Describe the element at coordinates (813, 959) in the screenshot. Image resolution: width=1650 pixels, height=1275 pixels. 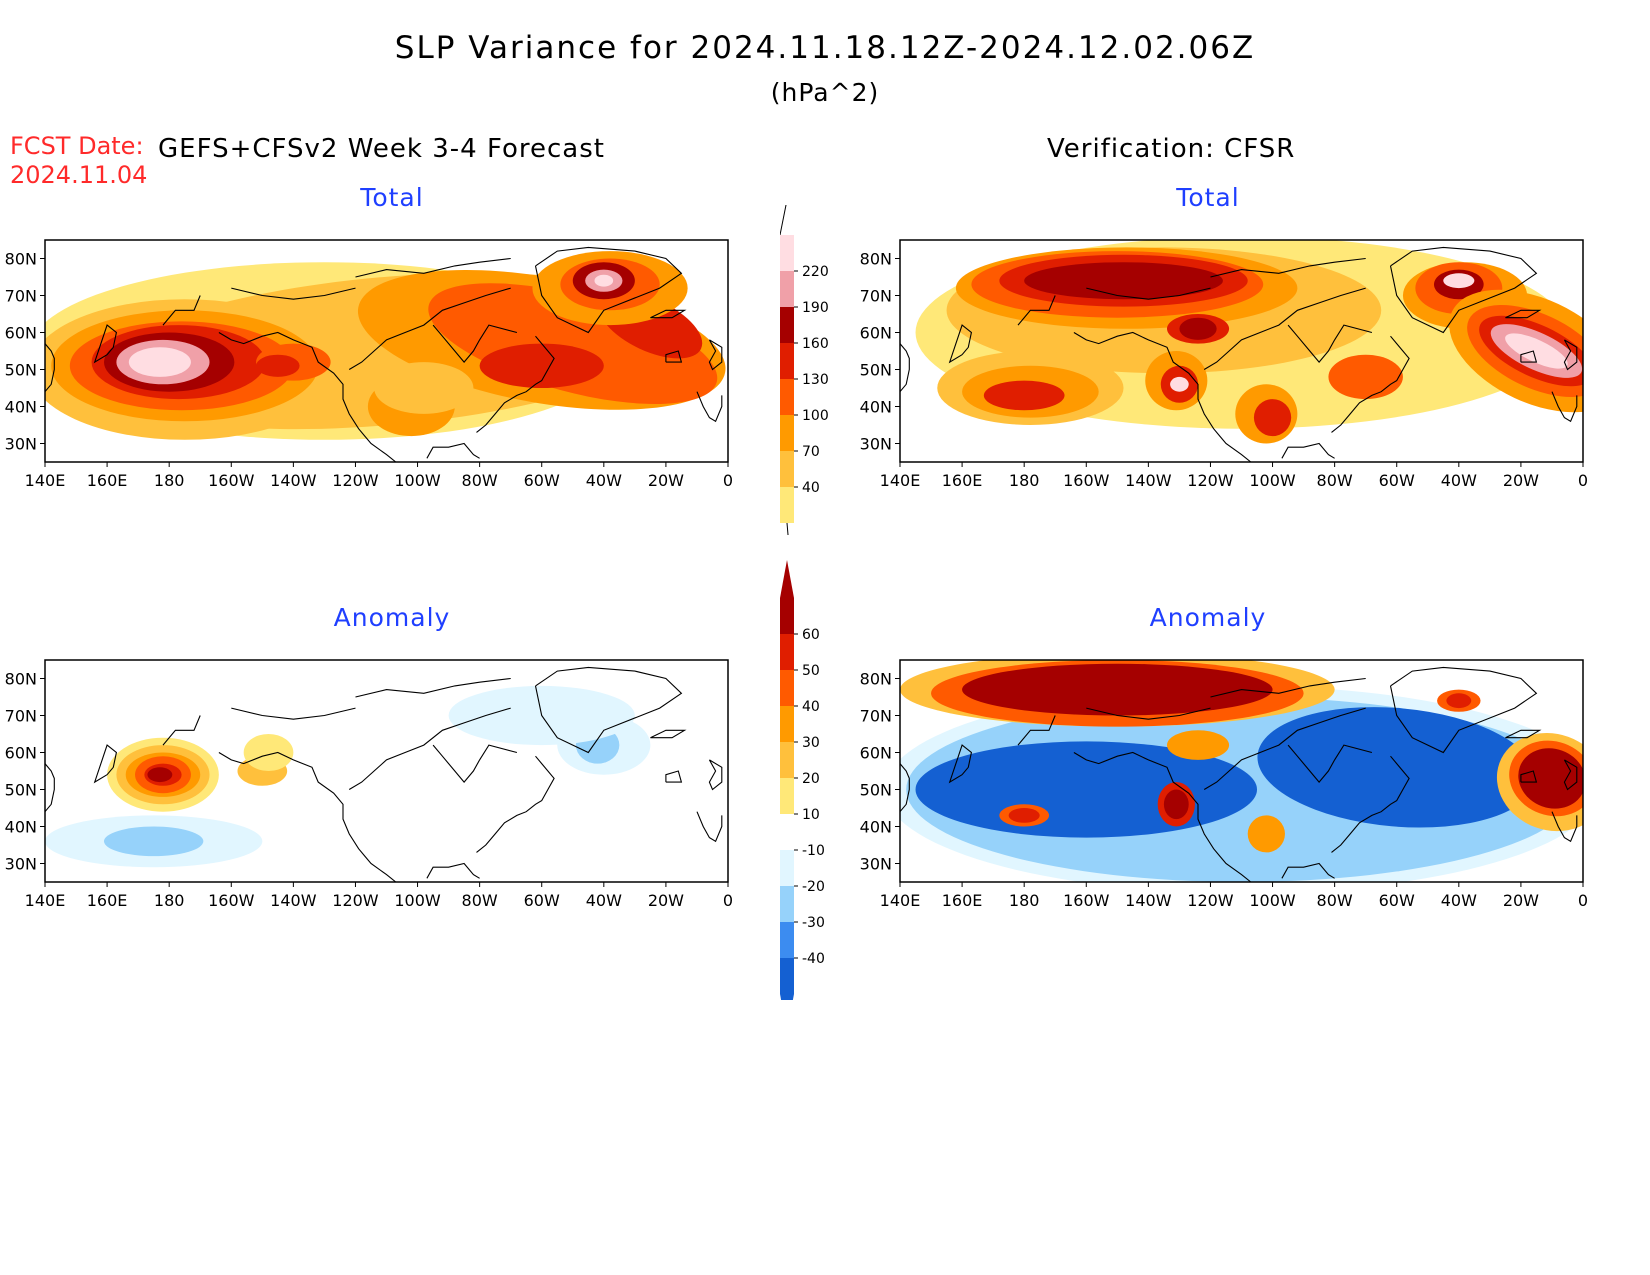
I see `colorbar-label: -40` at that location.